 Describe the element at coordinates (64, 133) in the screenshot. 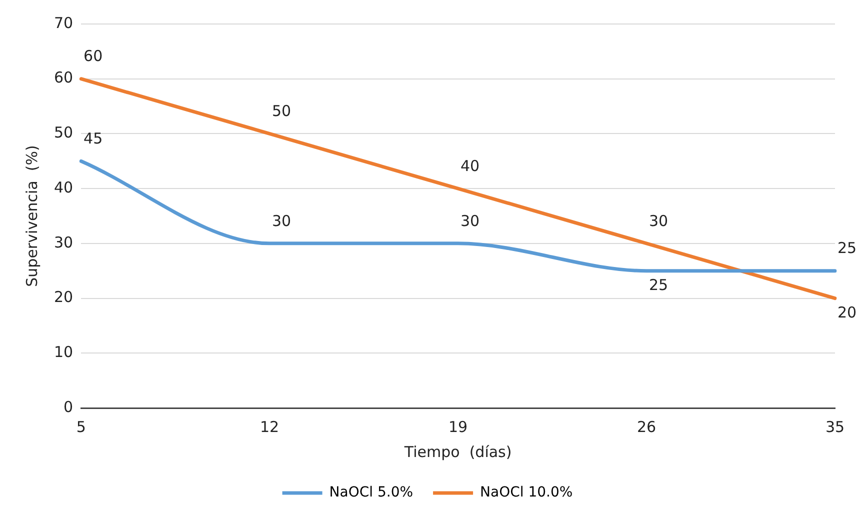

I see `y-tick-label: 50` at that location.